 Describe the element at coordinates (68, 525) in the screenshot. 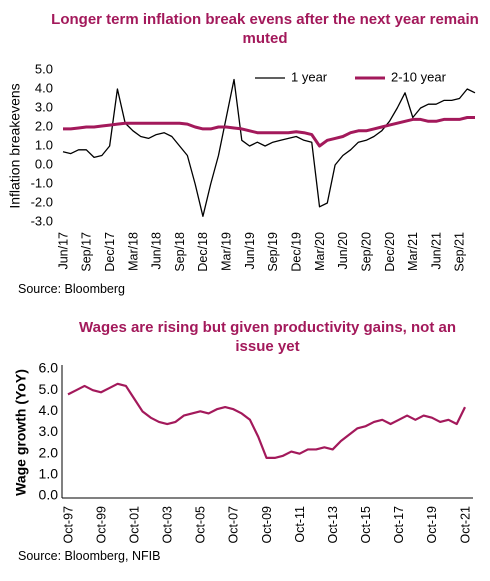

I see `x-tick-label: Oct-97` at that location.